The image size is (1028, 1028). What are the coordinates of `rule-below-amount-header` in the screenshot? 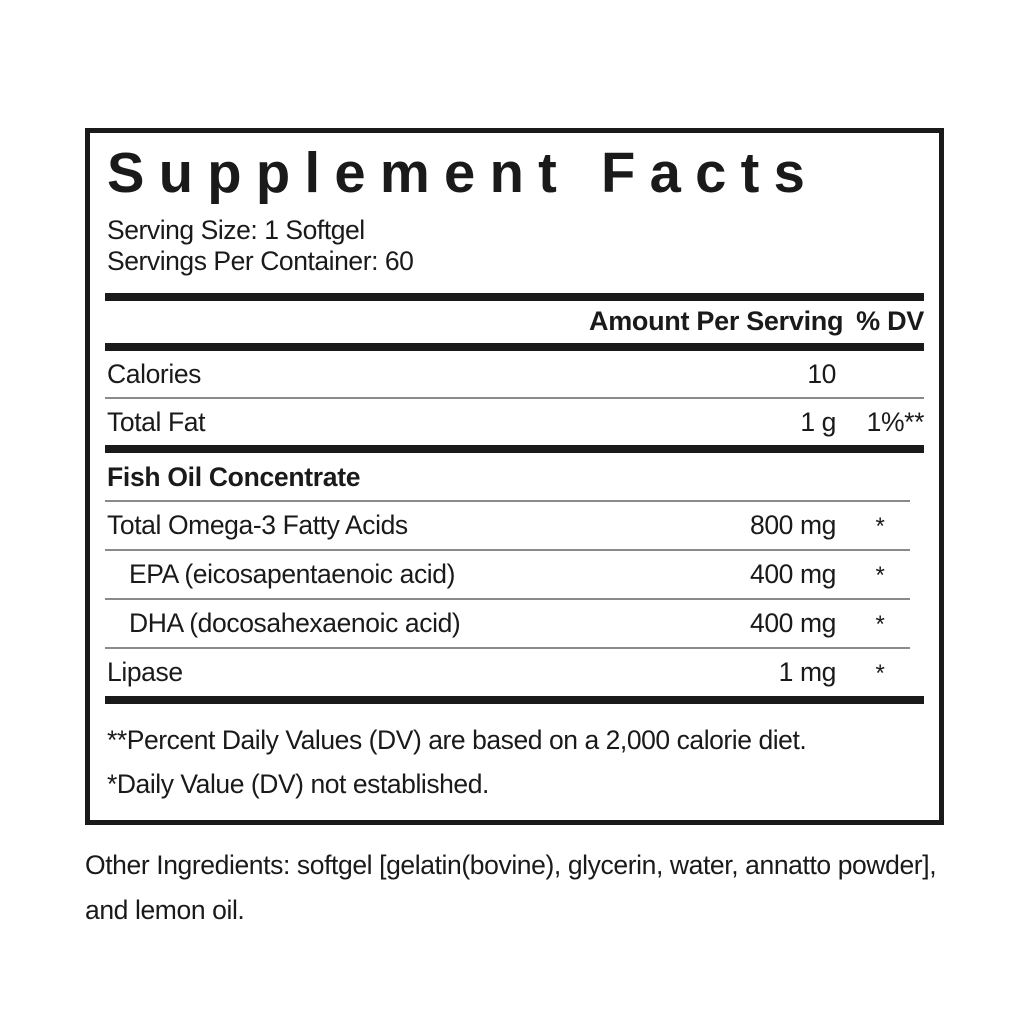 It's located at (514, 346).